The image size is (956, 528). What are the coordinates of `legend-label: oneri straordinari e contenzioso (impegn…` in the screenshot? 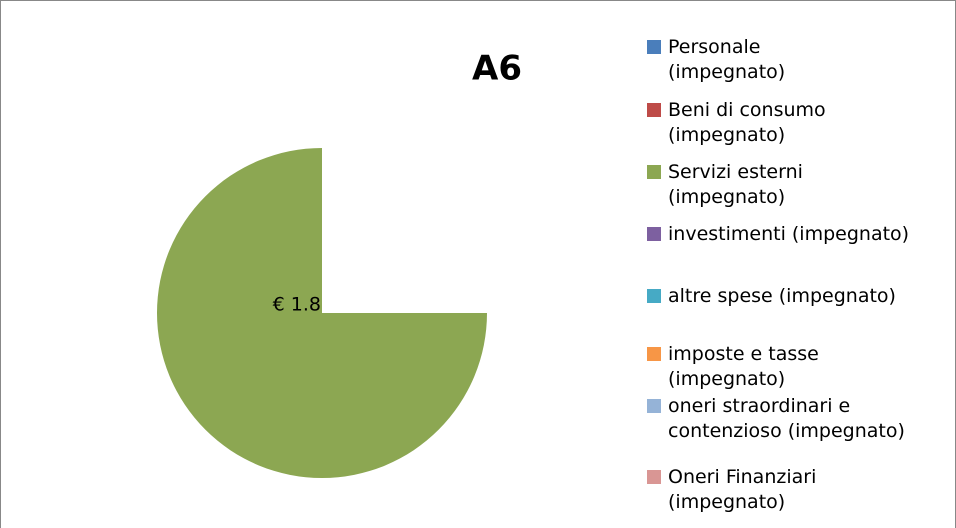 It's located at (786, 418).